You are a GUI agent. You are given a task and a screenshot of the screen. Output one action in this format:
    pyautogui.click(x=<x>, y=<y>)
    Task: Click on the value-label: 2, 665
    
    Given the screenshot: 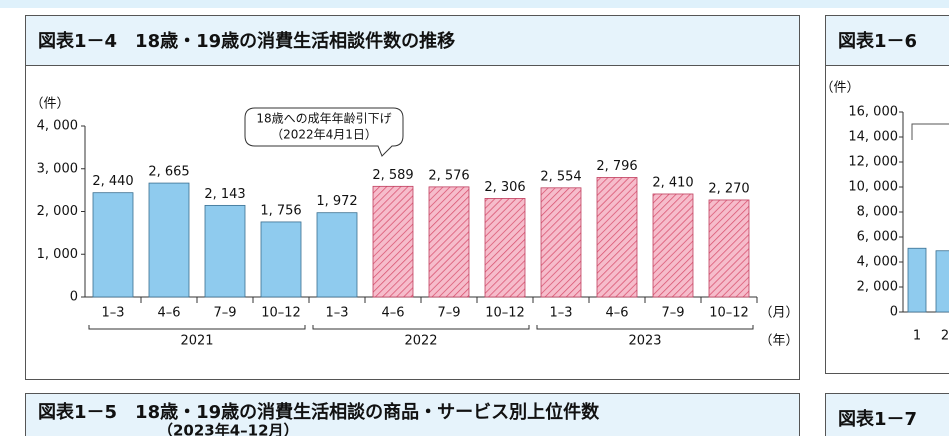 What is the action you would take?
    pyautogui.click(x=168, y=172)
    